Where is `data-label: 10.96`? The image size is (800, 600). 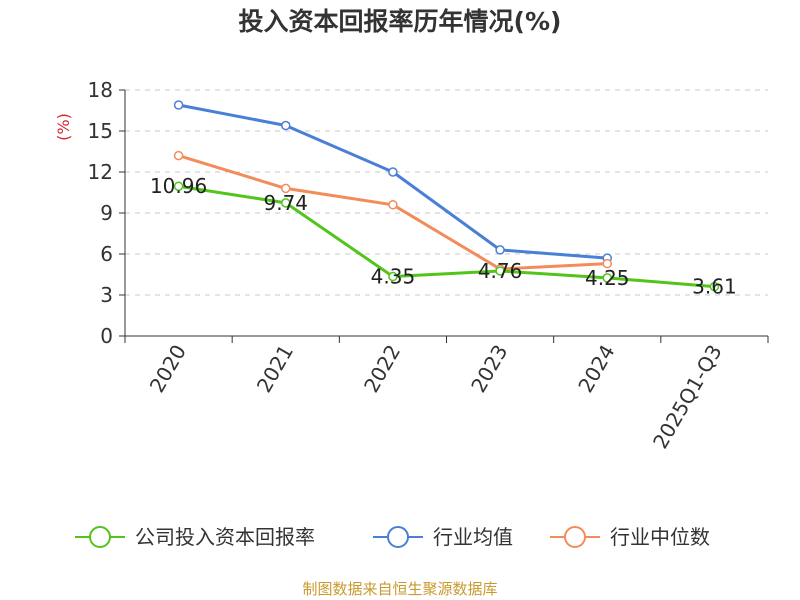
data-label: 10.96 is located at coordinates (178, 186).